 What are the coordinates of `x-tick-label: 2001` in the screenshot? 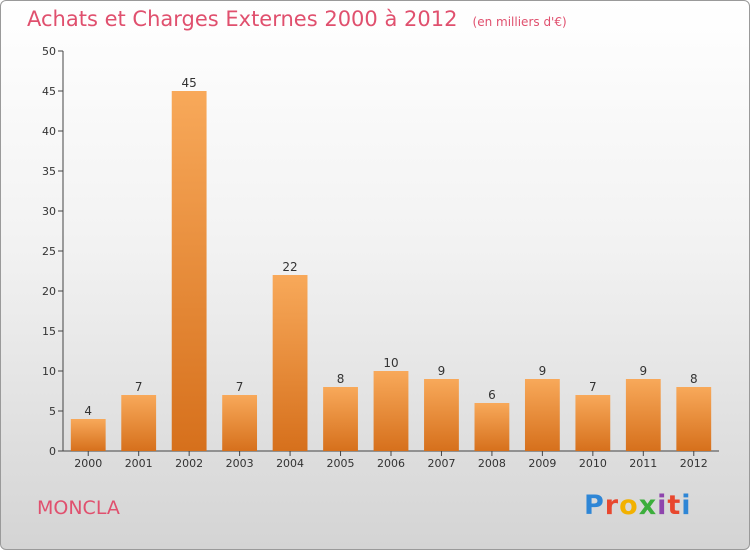 It's located at (139, 463).